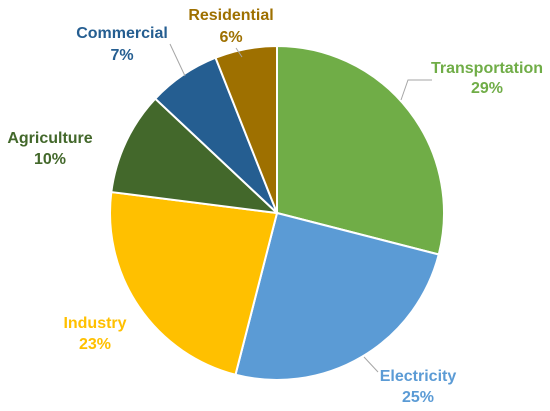 The width and height of the screenshot is (550, 411). Describe the element at coordinates (371, 364) in the screenshot. I see `leader-line-electricity` at that location.